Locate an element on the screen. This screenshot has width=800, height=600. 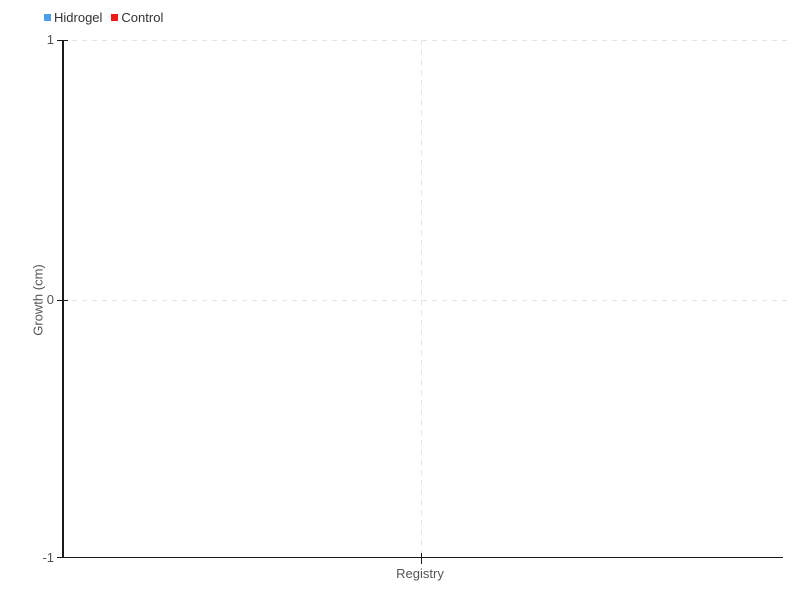
legend-item-hidrogel: Hidrogel is located at coordinates (73, 17).